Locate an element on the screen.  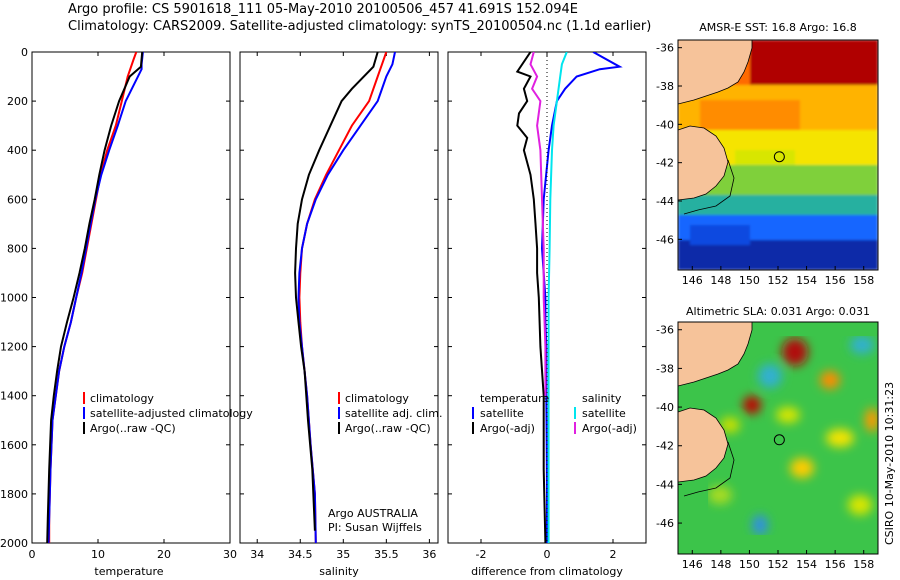
sla-map-title: Altimetric SLA: 0.031 Argo: 0.031 is located at coordinates (778, 311).